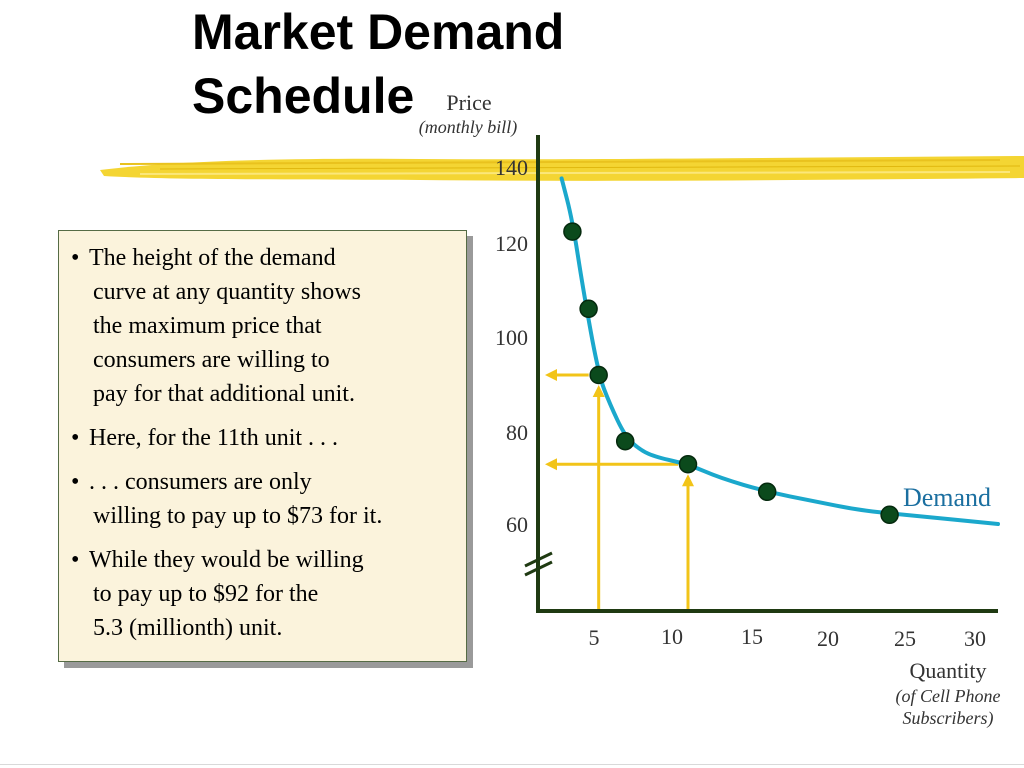  Describe the element at coordinates (511, 337) in the screenshot. I see `y-tick-label: 100` at that location.